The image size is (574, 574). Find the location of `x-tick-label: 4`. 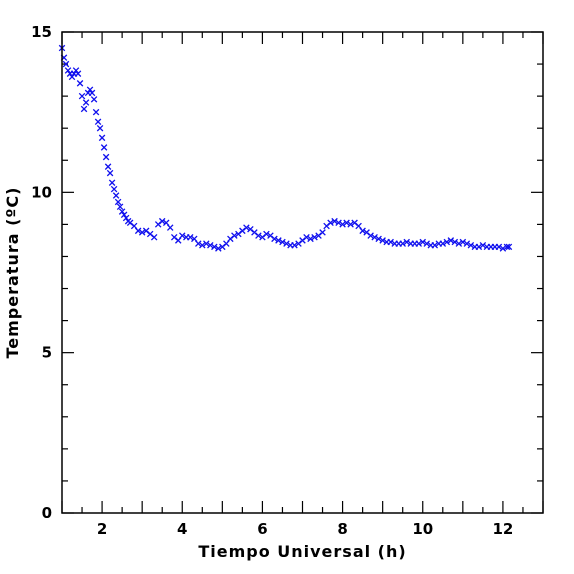

x-tick-label: 4 is located at coordinates (182, 529).